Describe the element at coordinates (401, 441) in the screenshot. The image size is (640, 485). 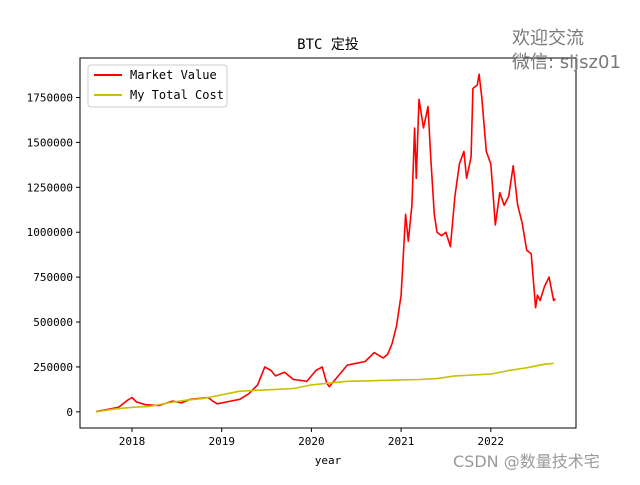
I see `x-tick-label: 2021` at that location.